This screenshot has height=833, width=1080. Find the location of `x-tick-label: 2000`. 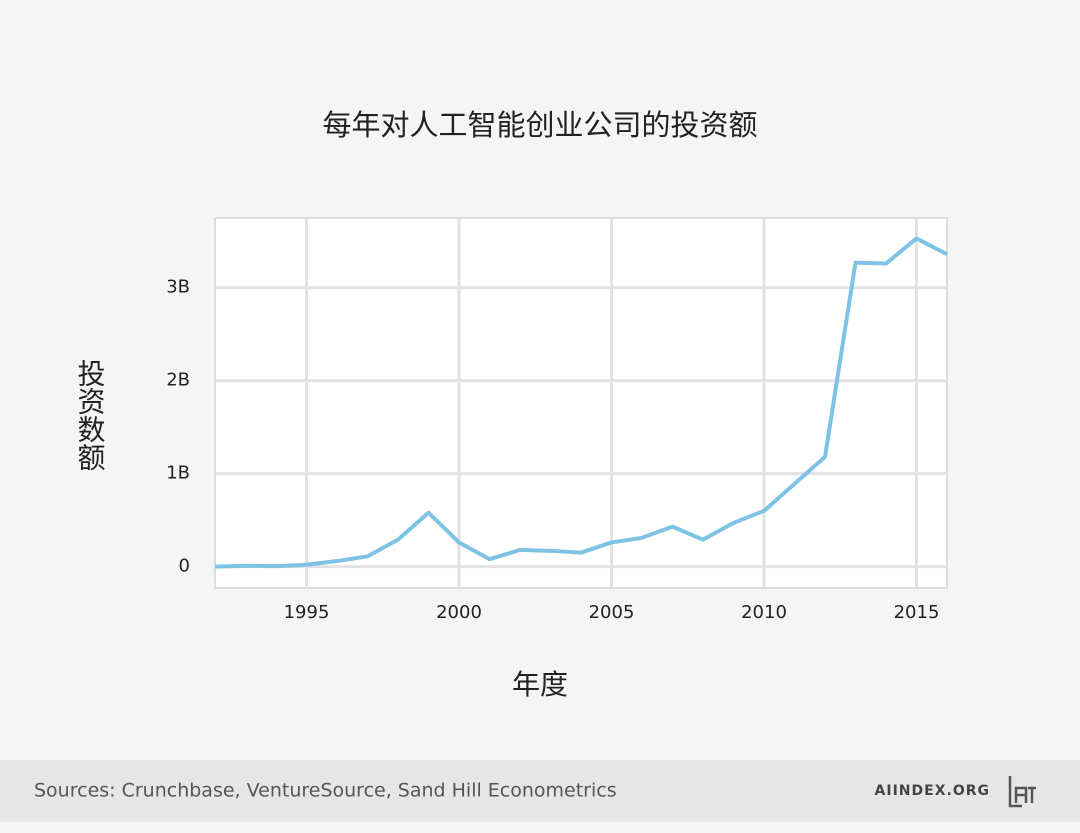

x-tick-label: 2000 is located at coordinates (459, 612).